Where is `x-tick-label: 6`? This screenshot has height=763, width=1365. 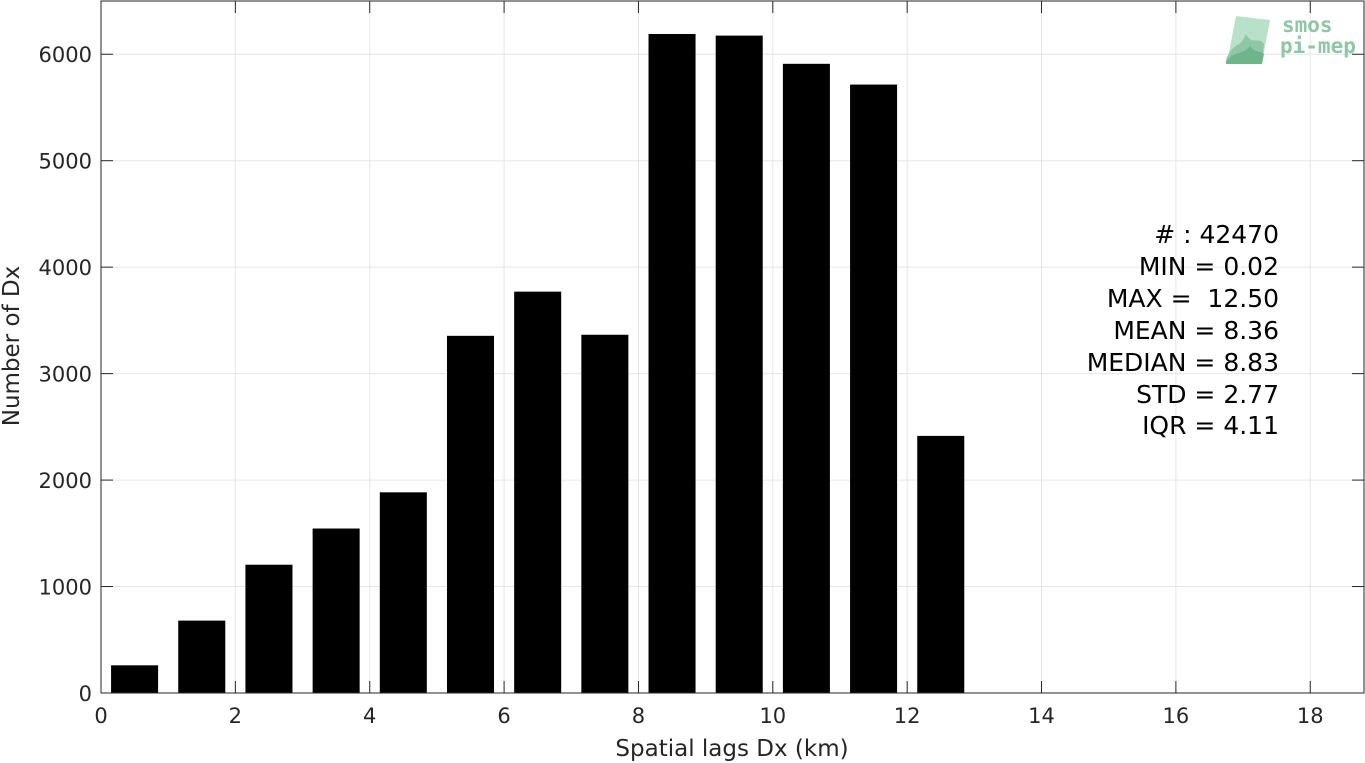
x-tick-label: 6 is located at coordinates (503, 716).